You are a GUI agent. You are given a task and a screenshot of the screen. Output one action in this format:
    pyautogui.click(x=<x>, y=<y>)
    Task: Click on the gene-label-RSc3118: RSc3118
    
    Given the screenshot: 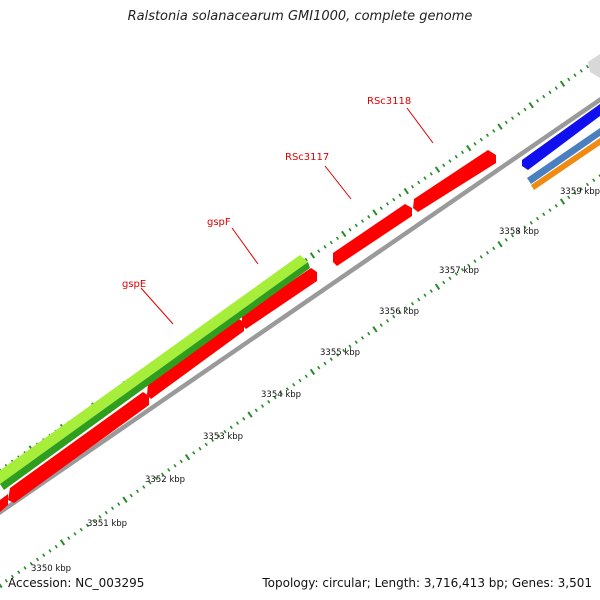 What is the action you would take?
    pyautogui.click(x=389, y=101)
    